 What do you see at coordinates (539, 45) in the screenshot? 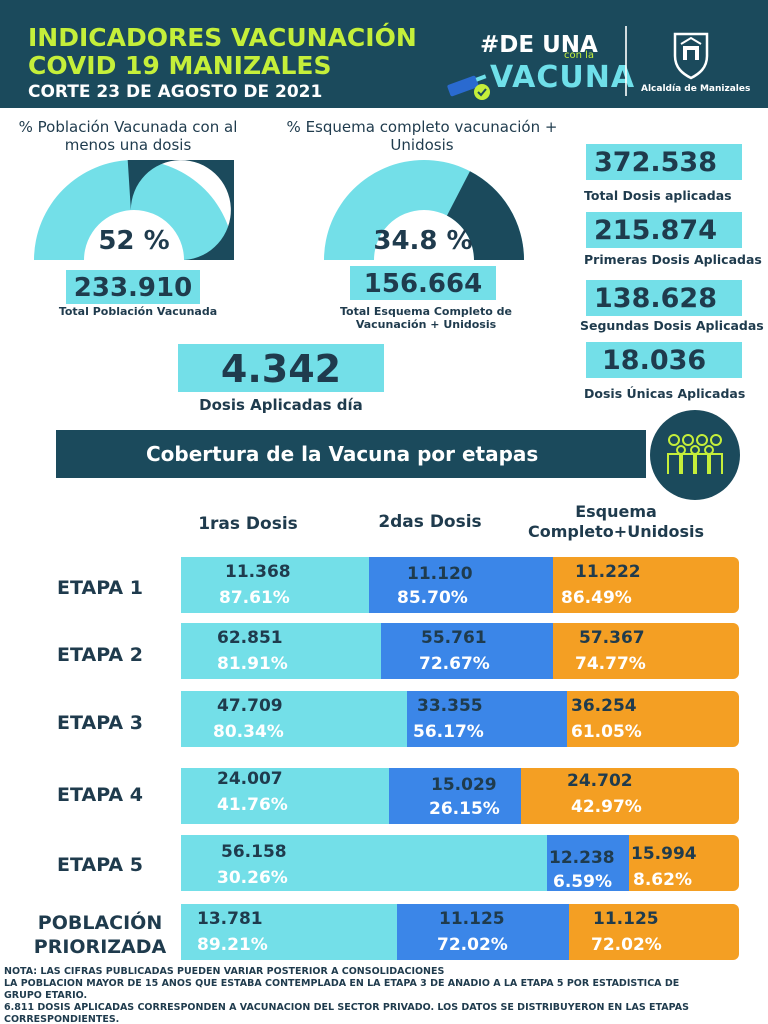
I see `campaign-hashtag: #DE UNA` at bounding box center [539, 45].